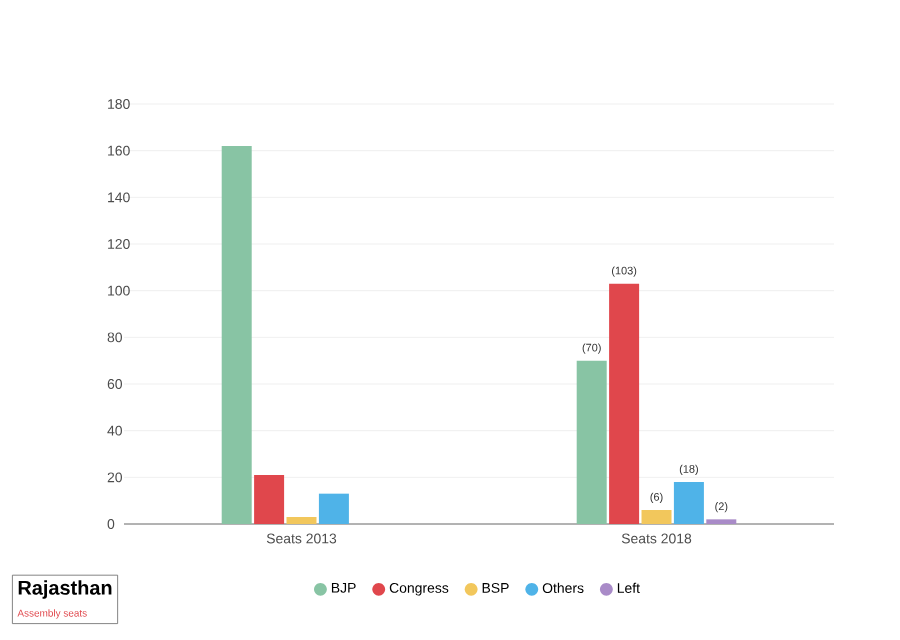  Describe the element at coordinates (65, 589) in the screenshot. I see `text: Rajasthan` at that location.